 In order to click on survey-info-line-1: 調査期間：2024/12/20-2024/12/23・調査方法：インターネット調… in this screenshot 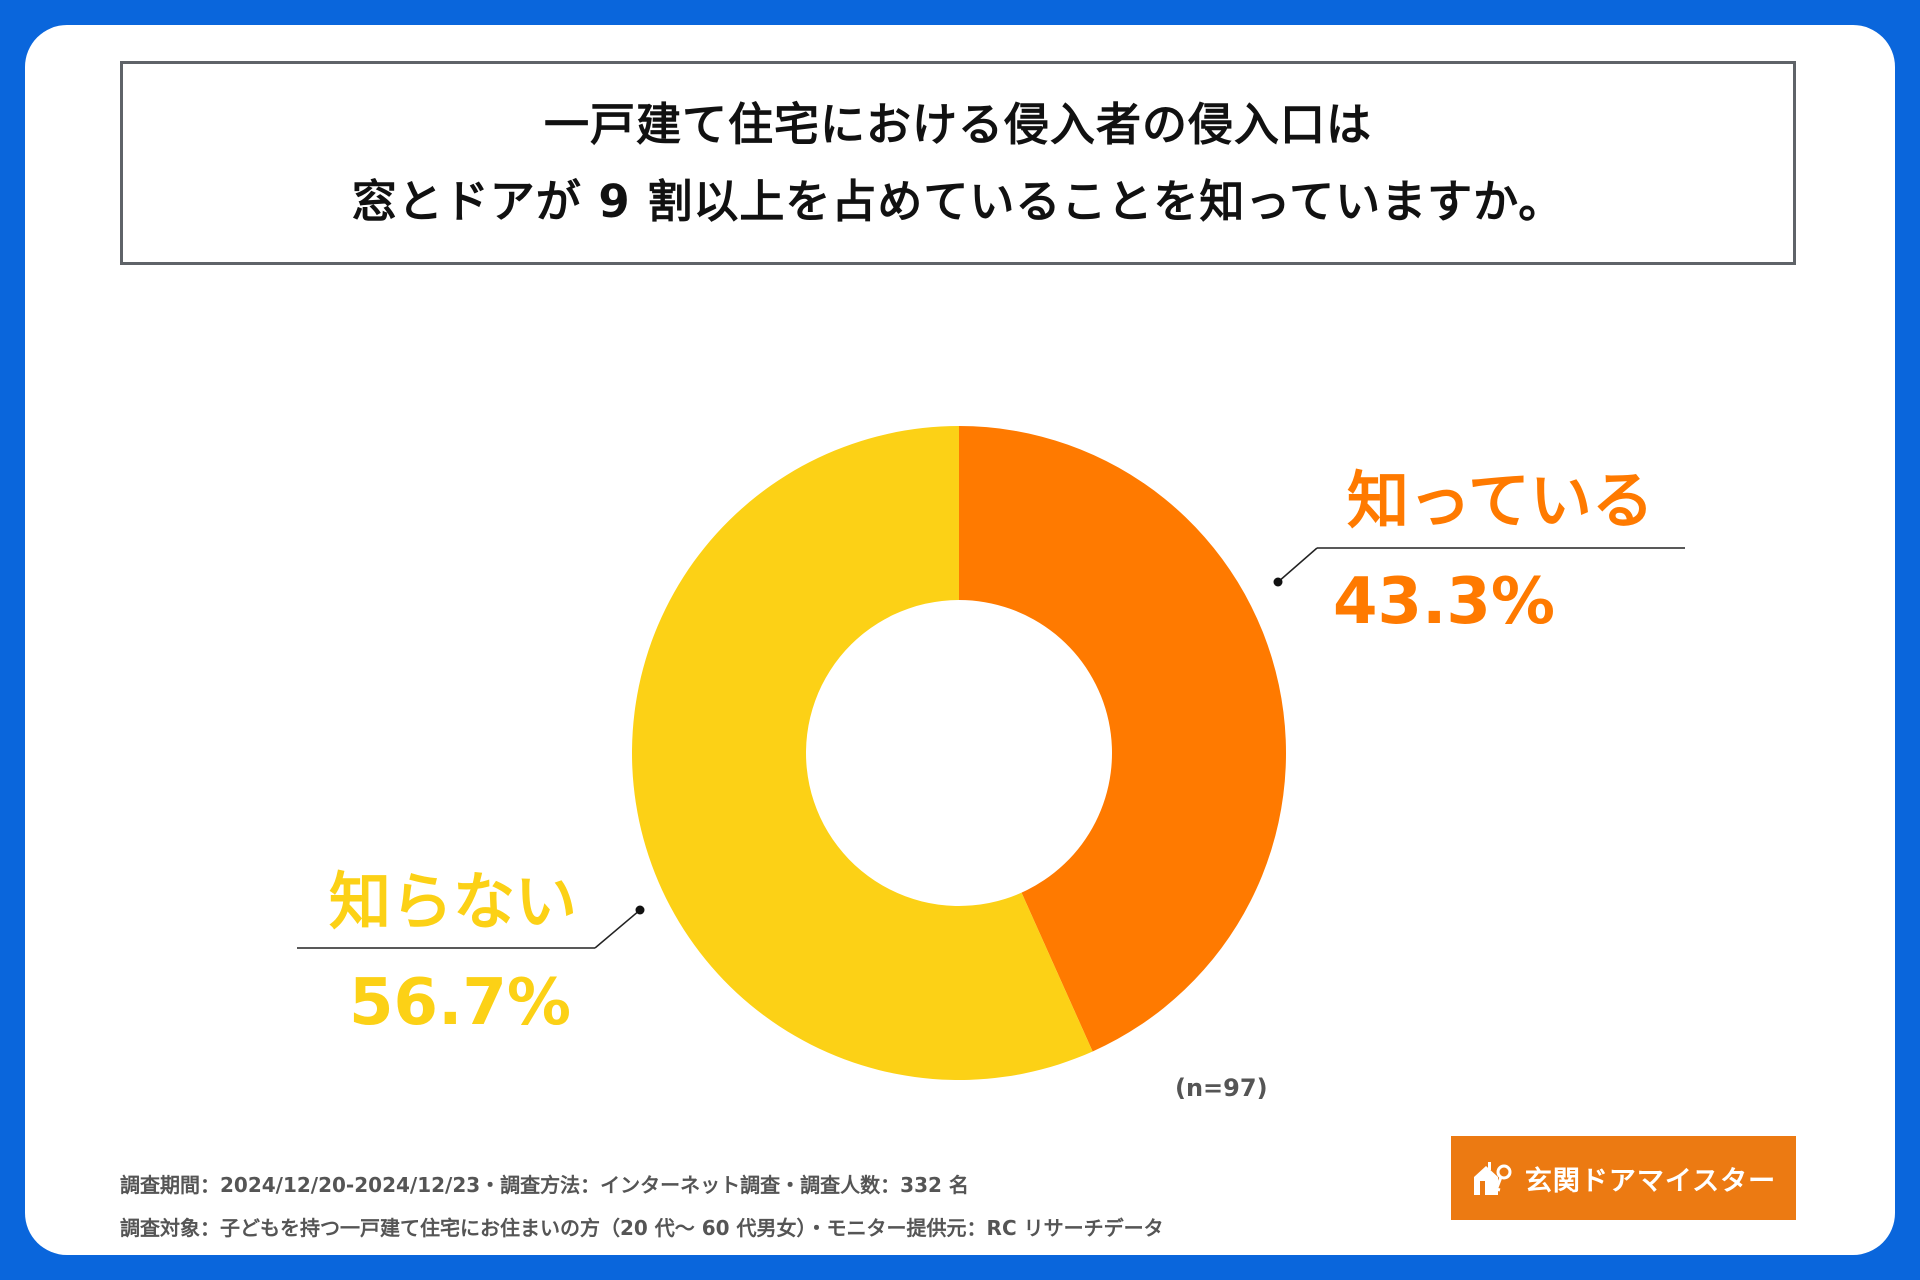, I will do `click(544, 1185)`.